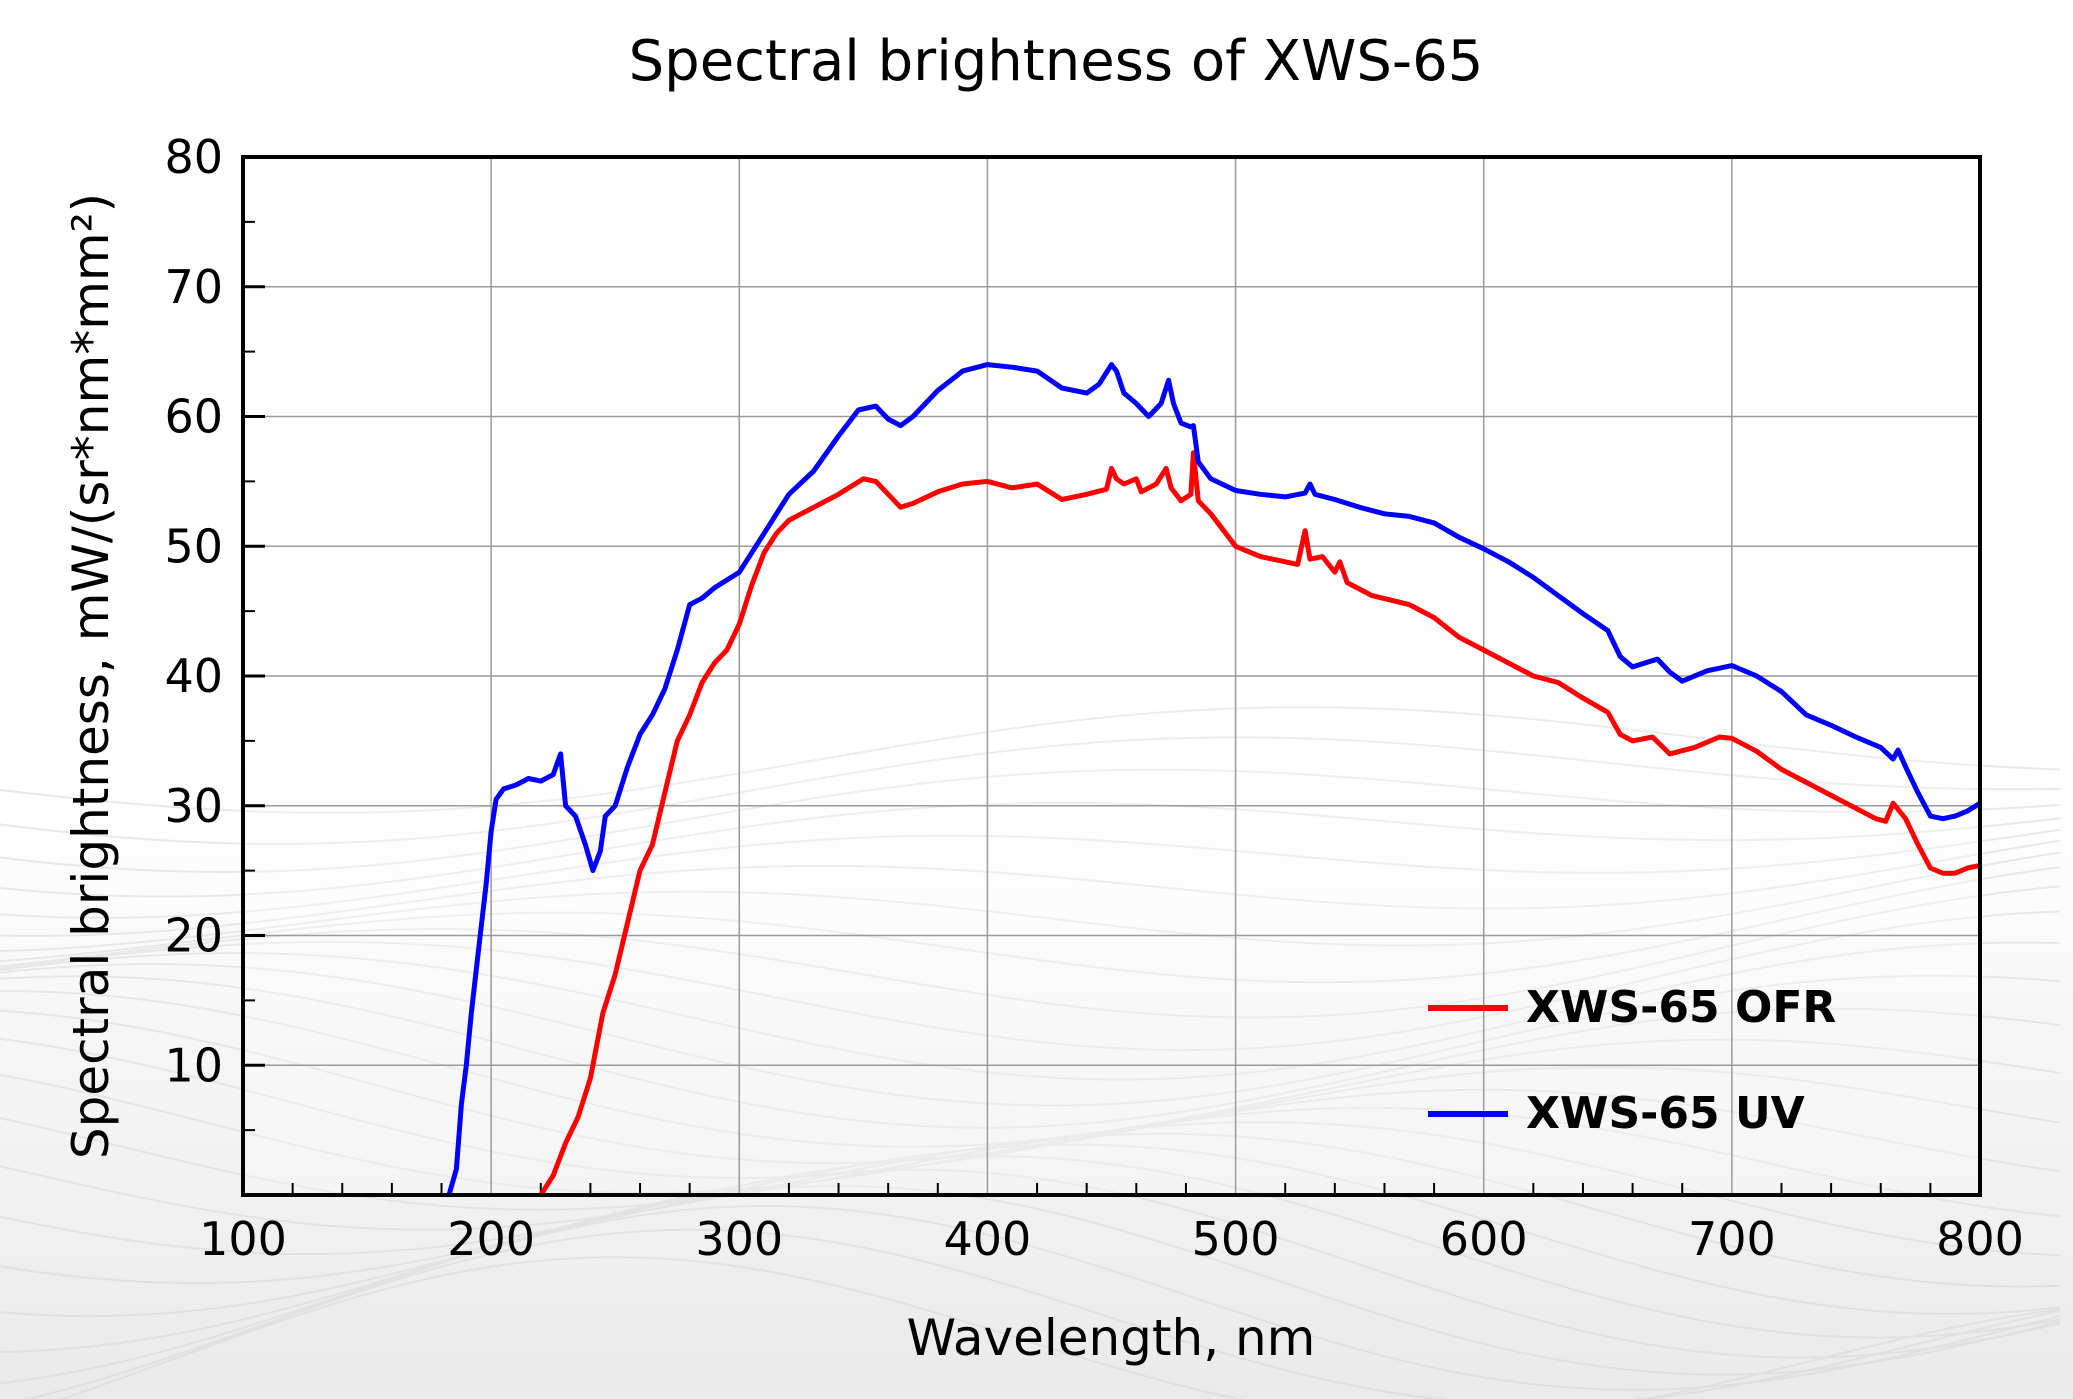 This screenshot has height=1399, width=2073. What do you see at coordinates (193, 611) in the screenshot?
I see `y-tick-labels: 10 20 30 40 50 60 70 80` at bounding box center [193, 611].